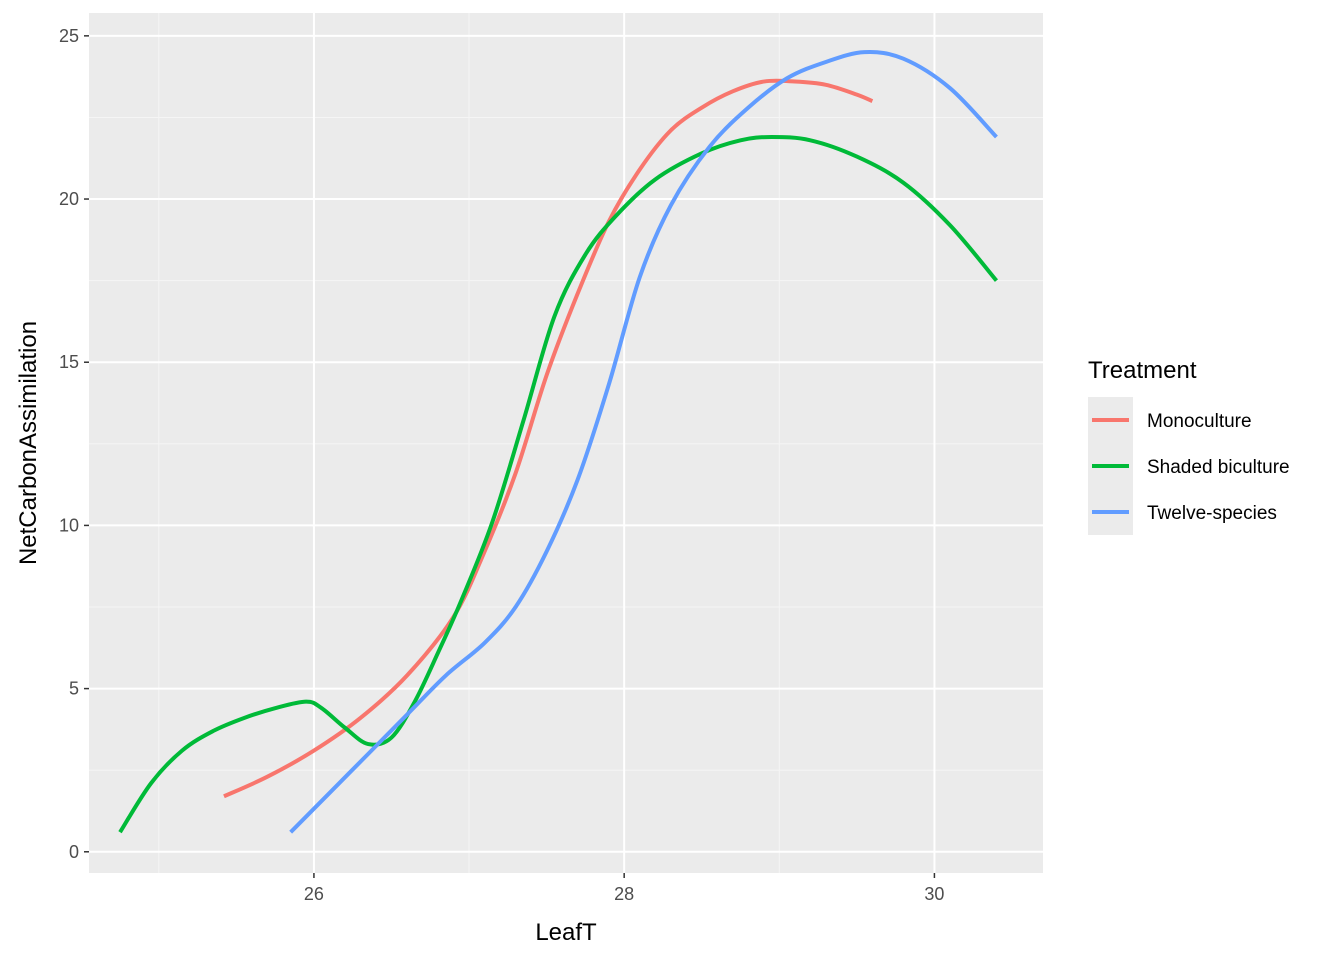 The height and width of the screenshot is (960, 1344). I want to click on y-tick-label: 0, so click(74, 852).